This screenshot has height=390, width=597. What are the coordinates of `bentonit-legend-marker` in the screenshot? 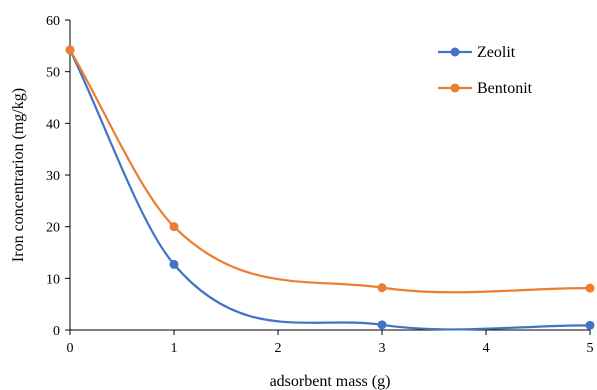 It's located at (455, 88).